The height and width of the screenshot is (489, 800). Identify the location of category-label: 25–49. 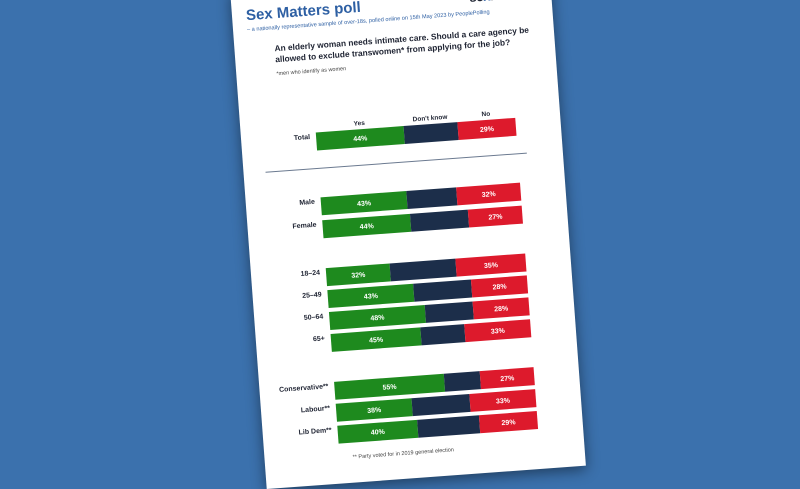
(312, 296).